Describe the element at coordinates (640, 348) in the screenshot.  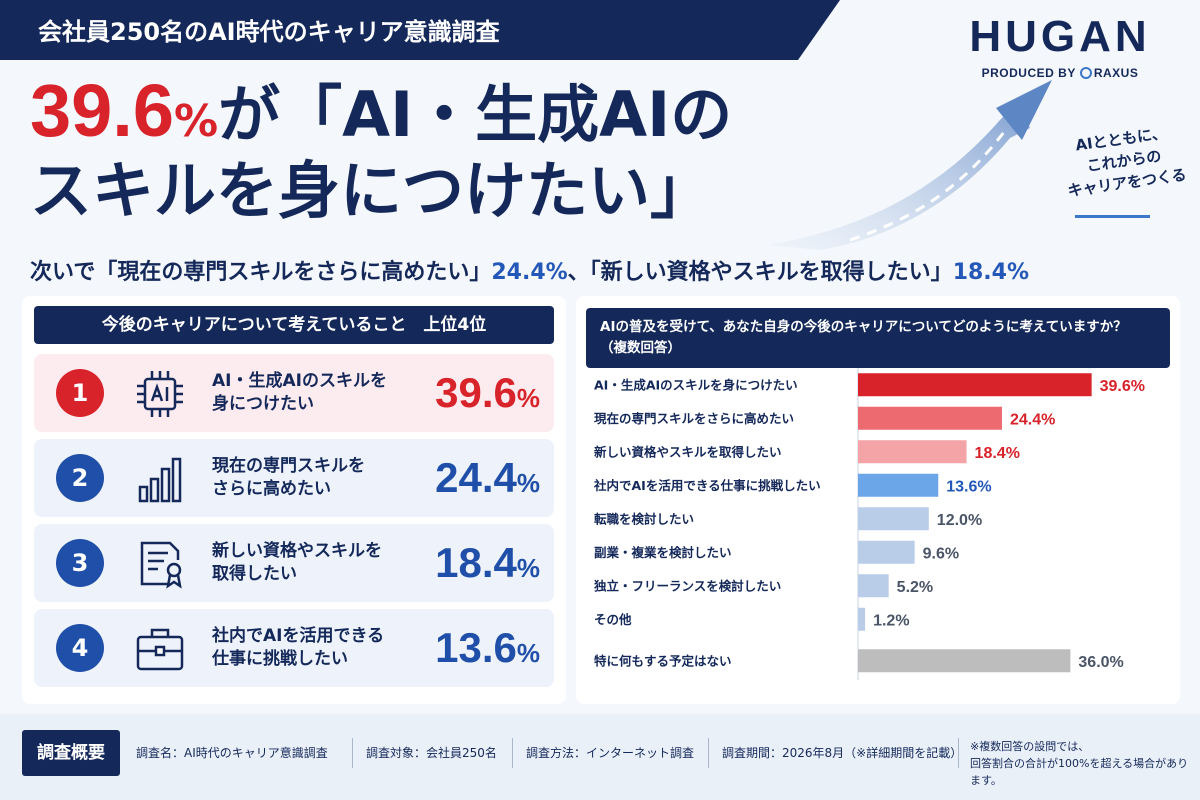
I see `chart-question-line2: （複数回答）` at that location.